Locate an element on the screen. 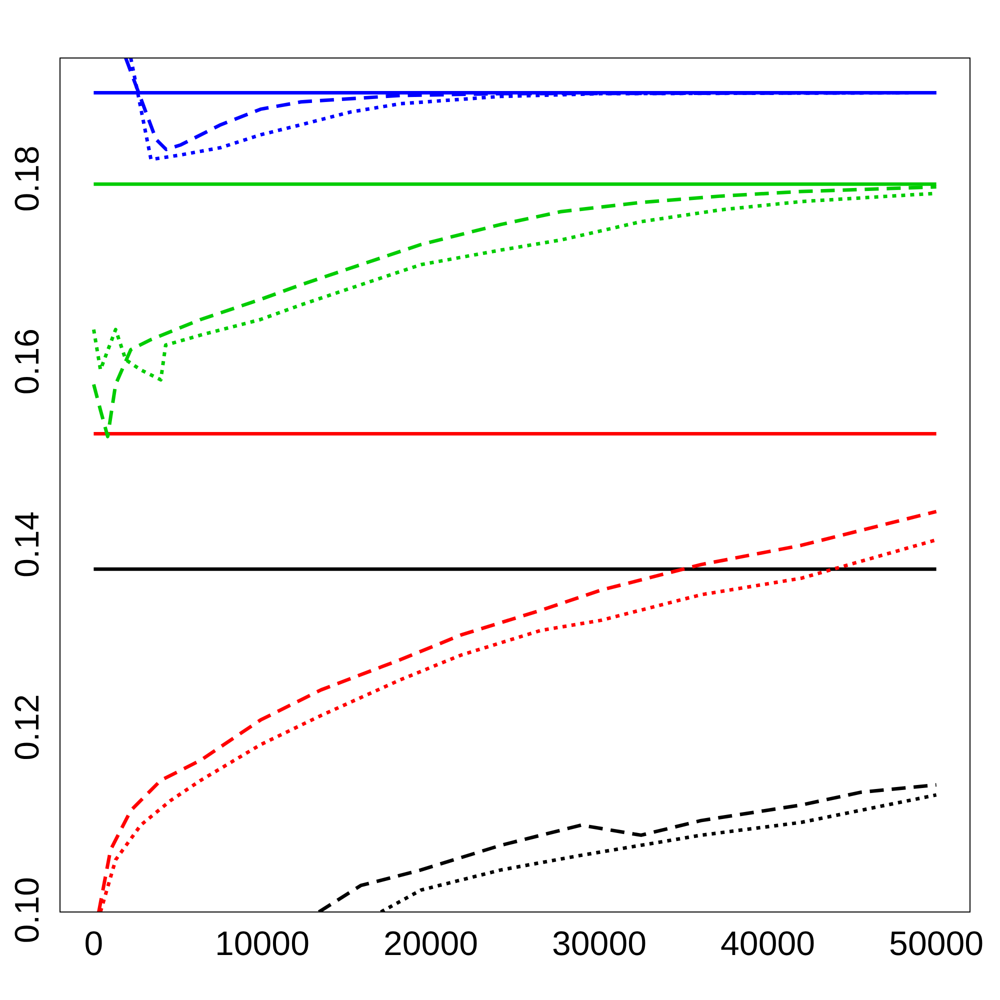 Image resolution: width=1000 pixels, height=1000 pixels. y-tick-label: 0.16 is located at coordinates (27, 361).